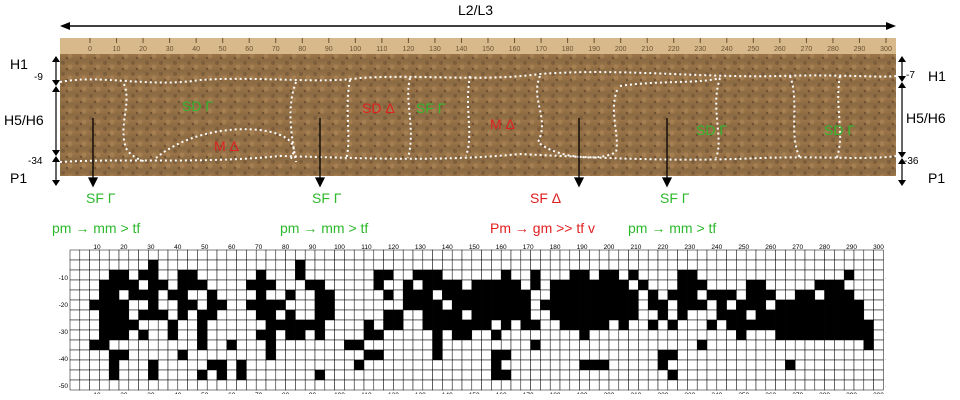  I want to click on ruler-tick-label: 160, so click(515, 49).